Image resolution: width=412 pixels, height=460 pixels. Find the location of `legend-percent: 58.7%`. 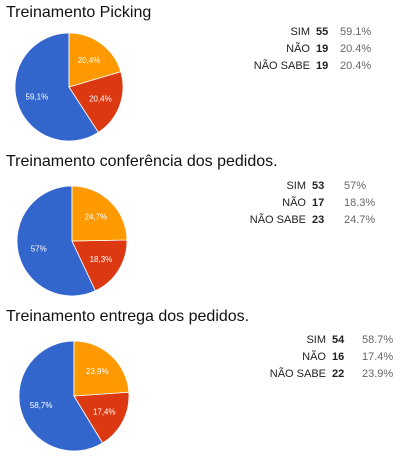

legend-percent: 58.7% is located at coordinates (378, 340).